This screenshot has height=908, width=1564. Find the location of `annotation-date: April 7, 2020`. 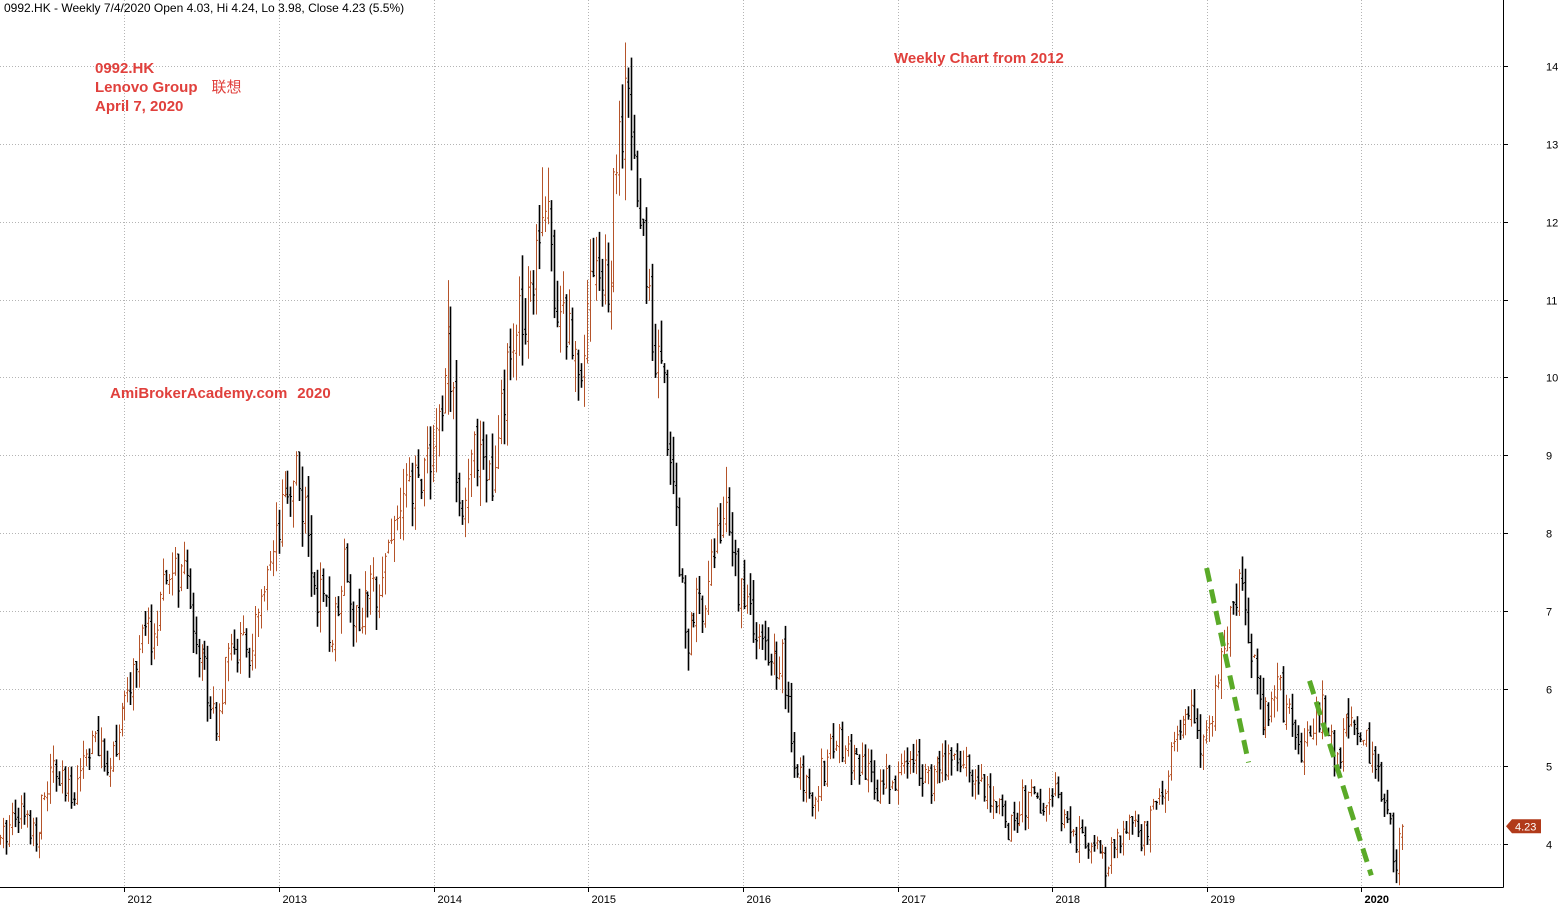

annotation-date: April 7, 2020 is located at coordinates (139, 106).